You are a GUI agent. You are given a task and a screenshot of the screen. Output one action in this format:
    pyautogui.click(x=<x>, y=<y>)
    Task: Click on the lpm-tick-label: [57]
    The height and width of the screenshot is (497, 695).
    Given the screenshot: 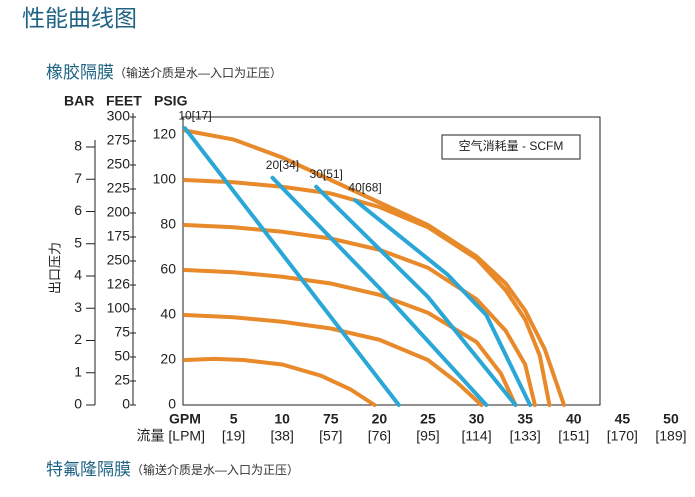 What is the action you would take?
    pyautogui.click(x=330, y=436)
    